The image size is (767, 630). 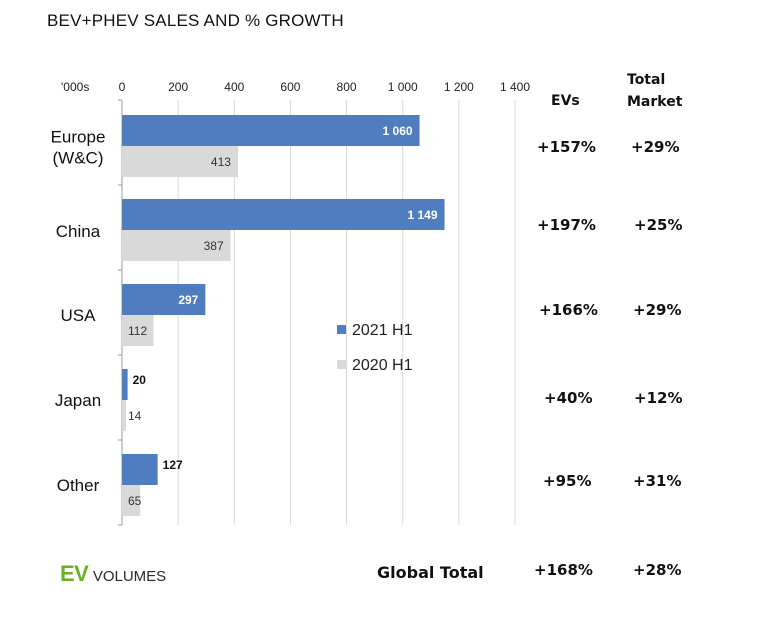 I want to click on global-evs-growth: +168%, so click(x=563, y=570).